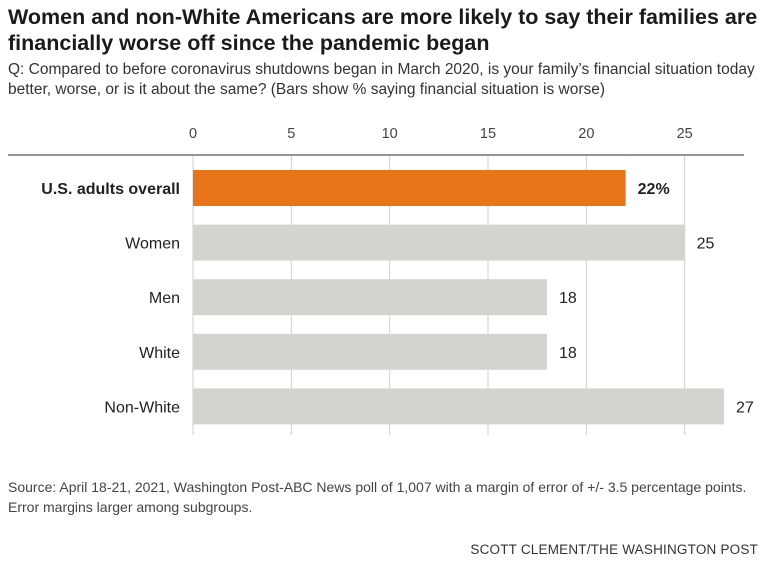 The image size is (768, 569). I want to click on x-tick-label: 15, so click(488, 134).